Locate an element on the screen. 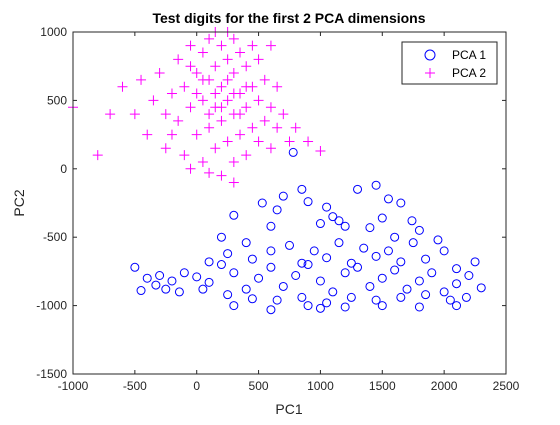 This screenshot has width=560, height=425. y-tick-label: -1500 is located at coordinates (51, 374).